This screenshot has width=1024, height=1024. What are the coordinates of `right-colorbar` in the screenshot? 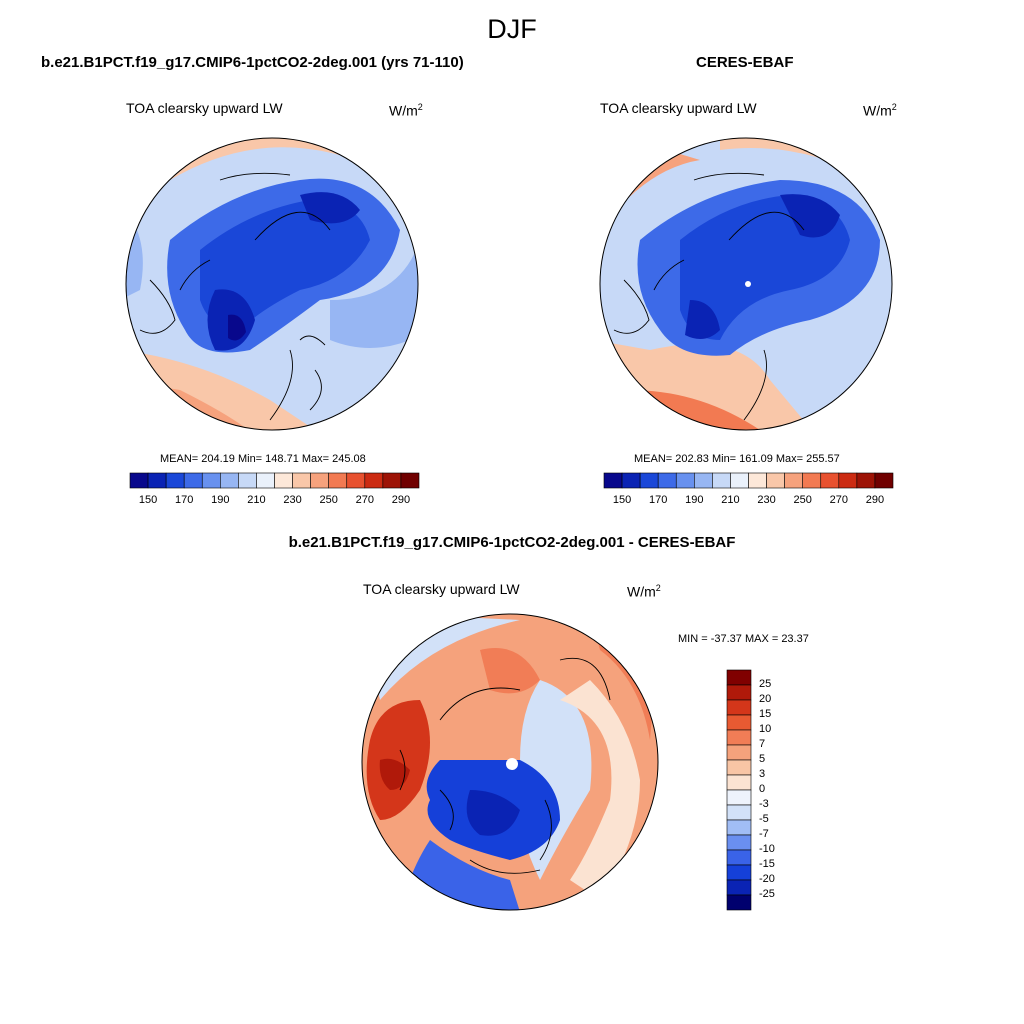 It's located at (748, 480).